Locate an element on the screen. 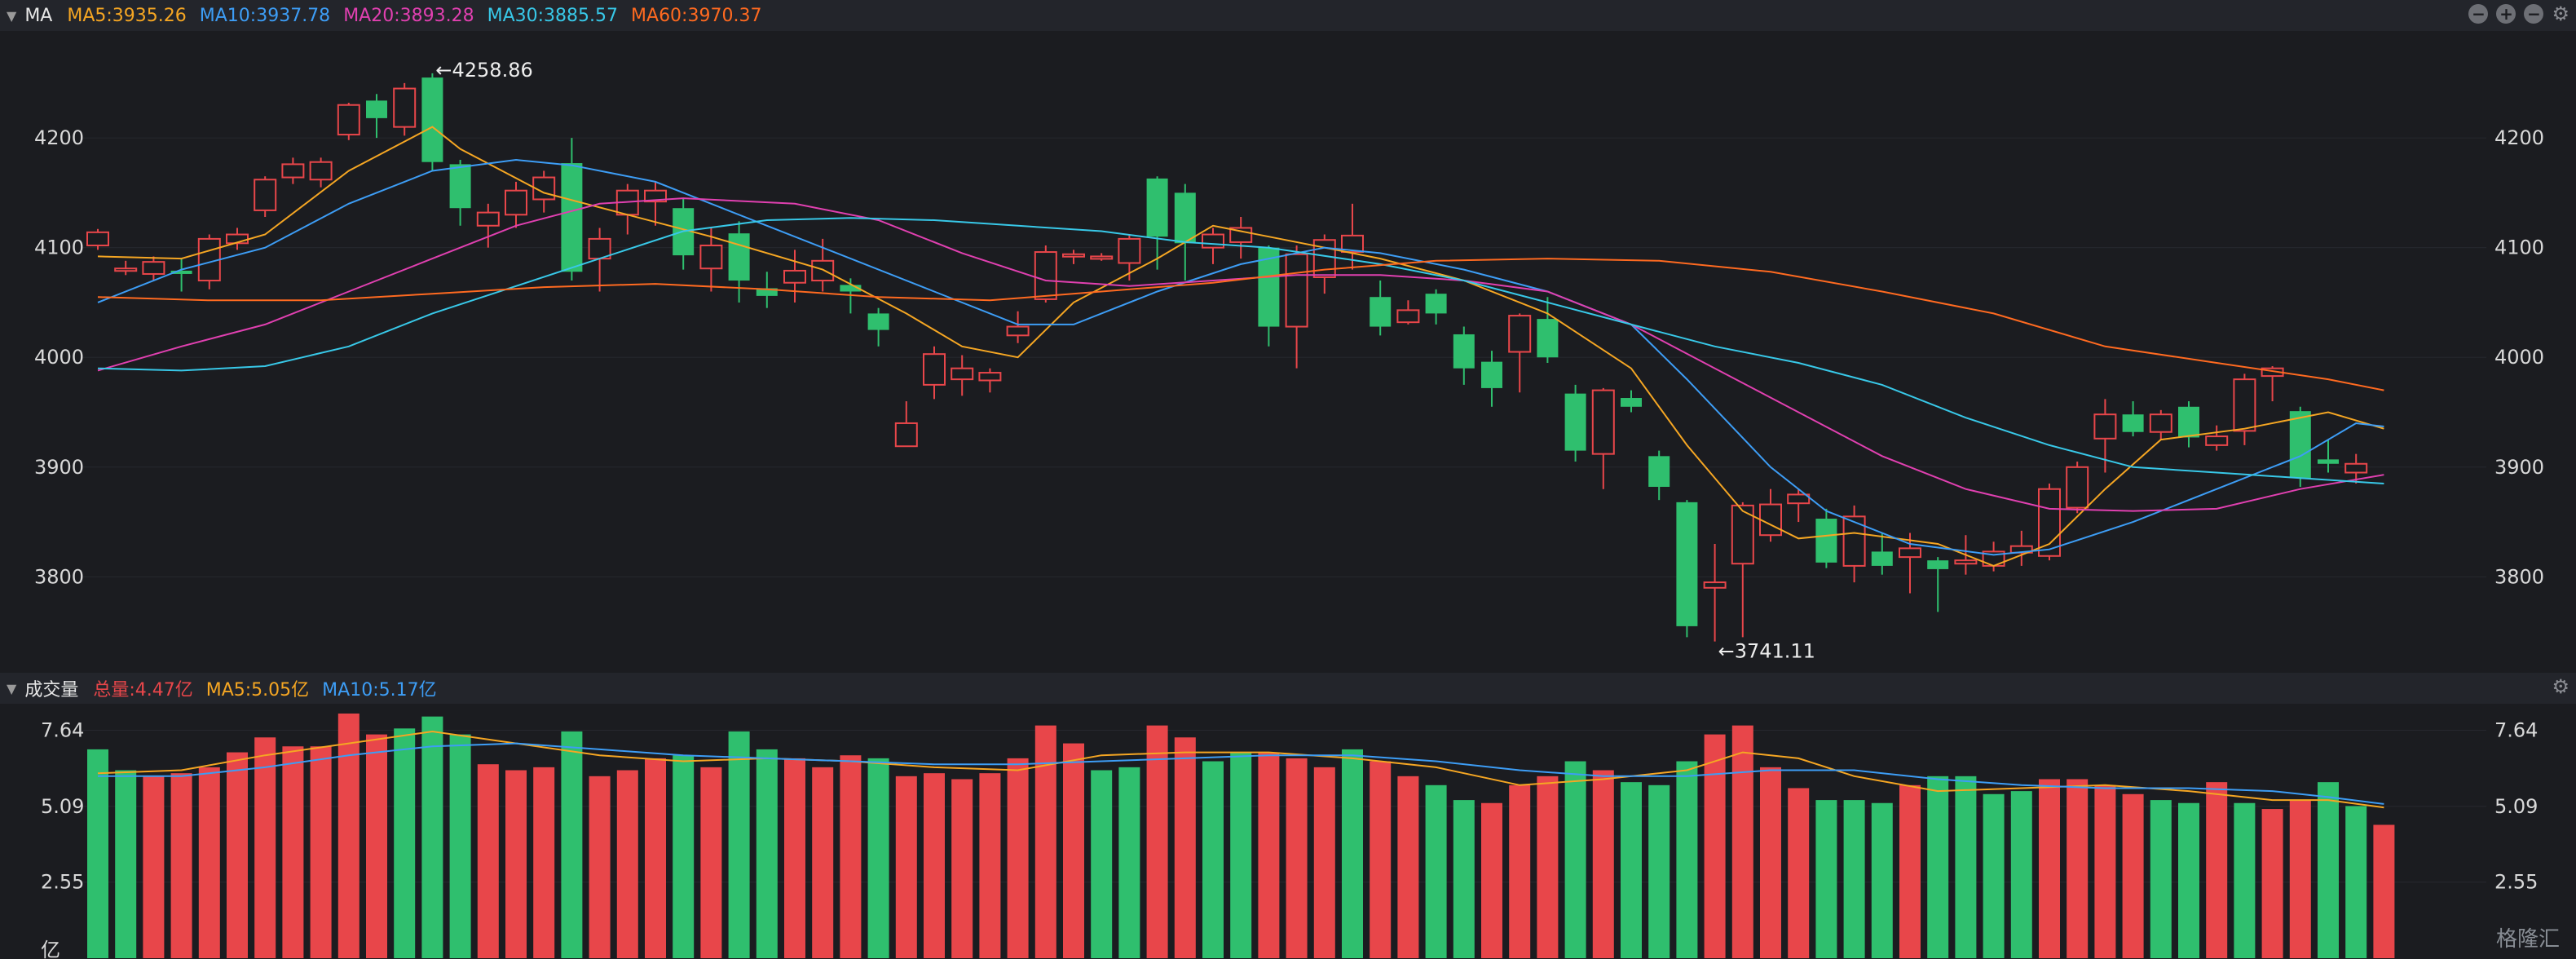 The width and height of the screenshot is (2576, 959). volume-panel-controls: ⚙ is located at coordinates (2560, 687).